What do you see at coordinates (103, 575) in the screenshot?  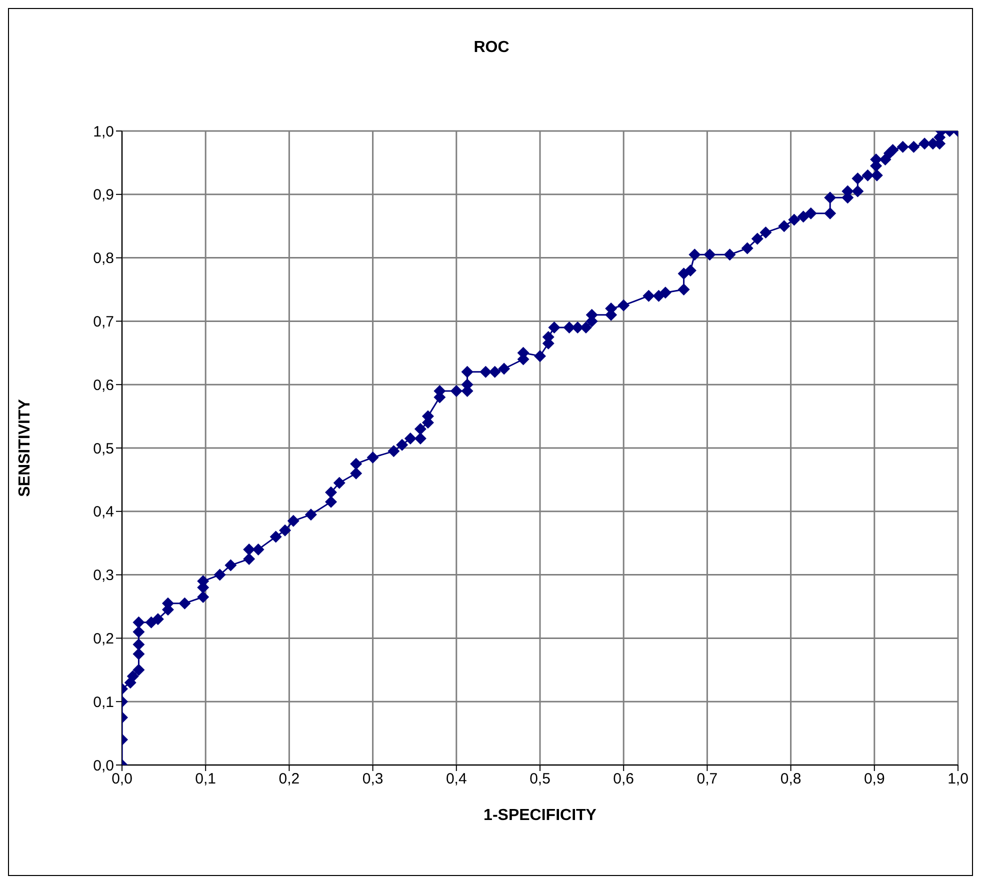 I see `y-tick-label: 0,3` at bounding box center [103, 575].